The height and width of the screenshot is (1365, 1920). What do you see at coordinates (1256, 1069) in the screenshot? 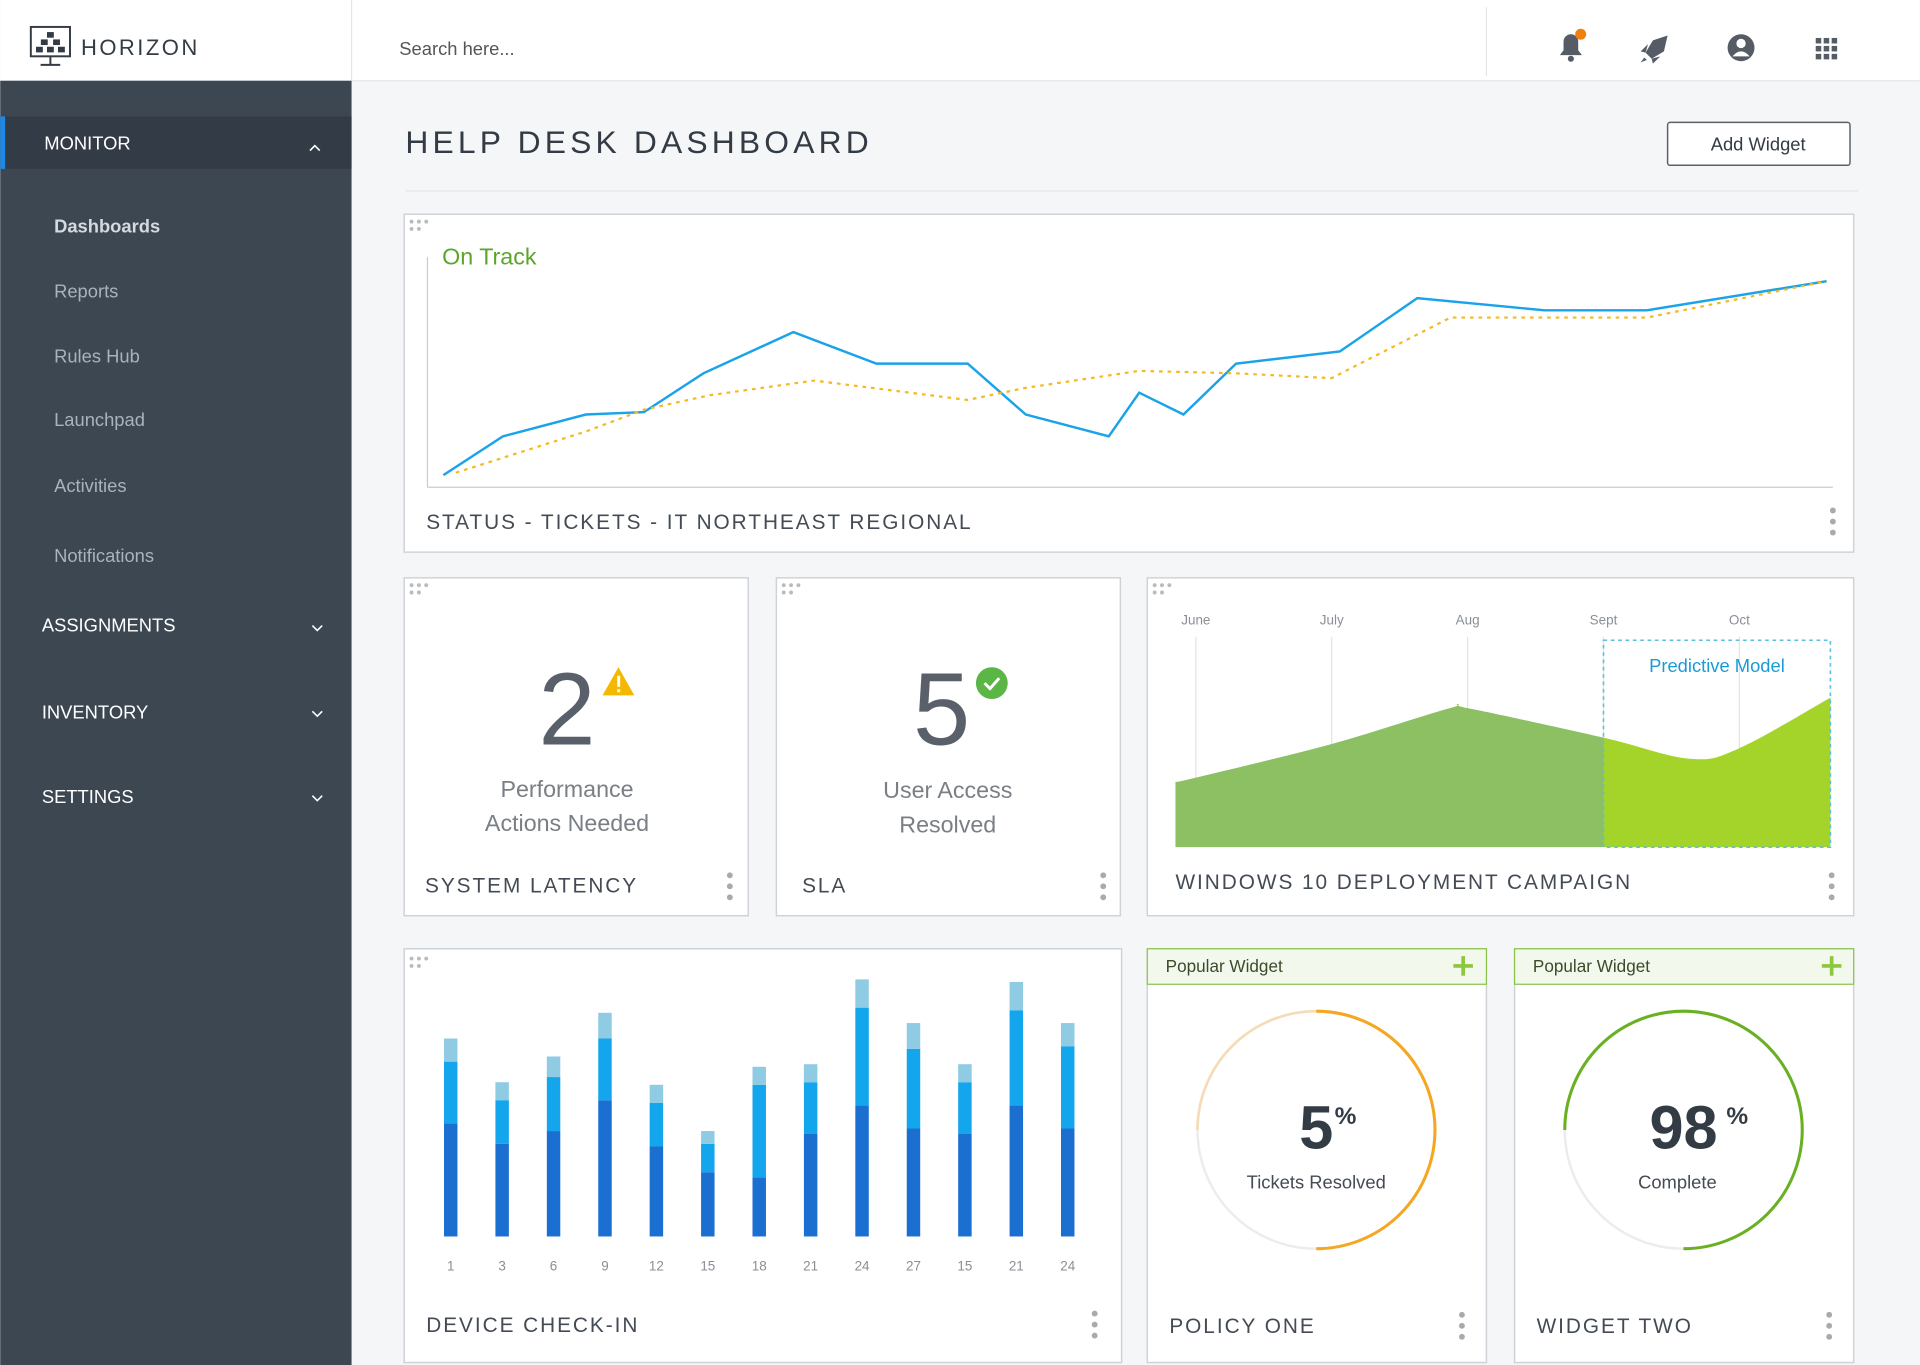
I see `gauge-fade` at bounding box center [1256, 1069].